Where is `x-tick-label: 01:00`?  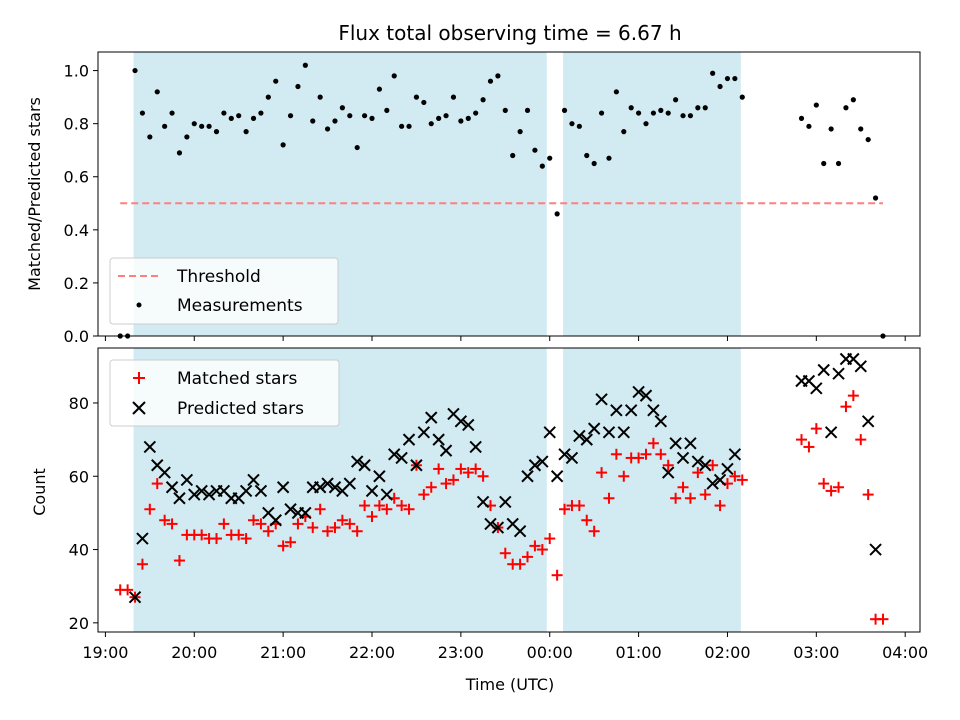
x-tick-label: 01:00 is located at coordinates (639, 652).